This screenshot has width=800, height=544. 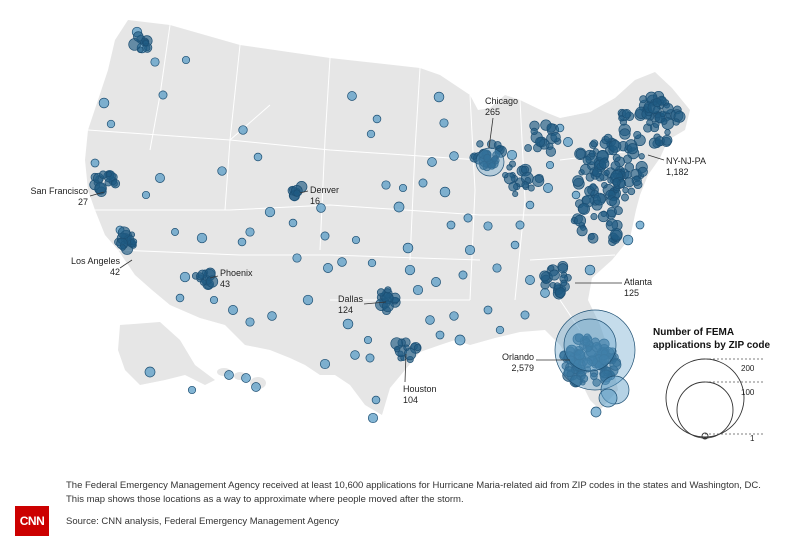 What do you see at coordinates (493, 112) in the screenshot?
I see `city-value: 265` at bounding box center [493, 112].